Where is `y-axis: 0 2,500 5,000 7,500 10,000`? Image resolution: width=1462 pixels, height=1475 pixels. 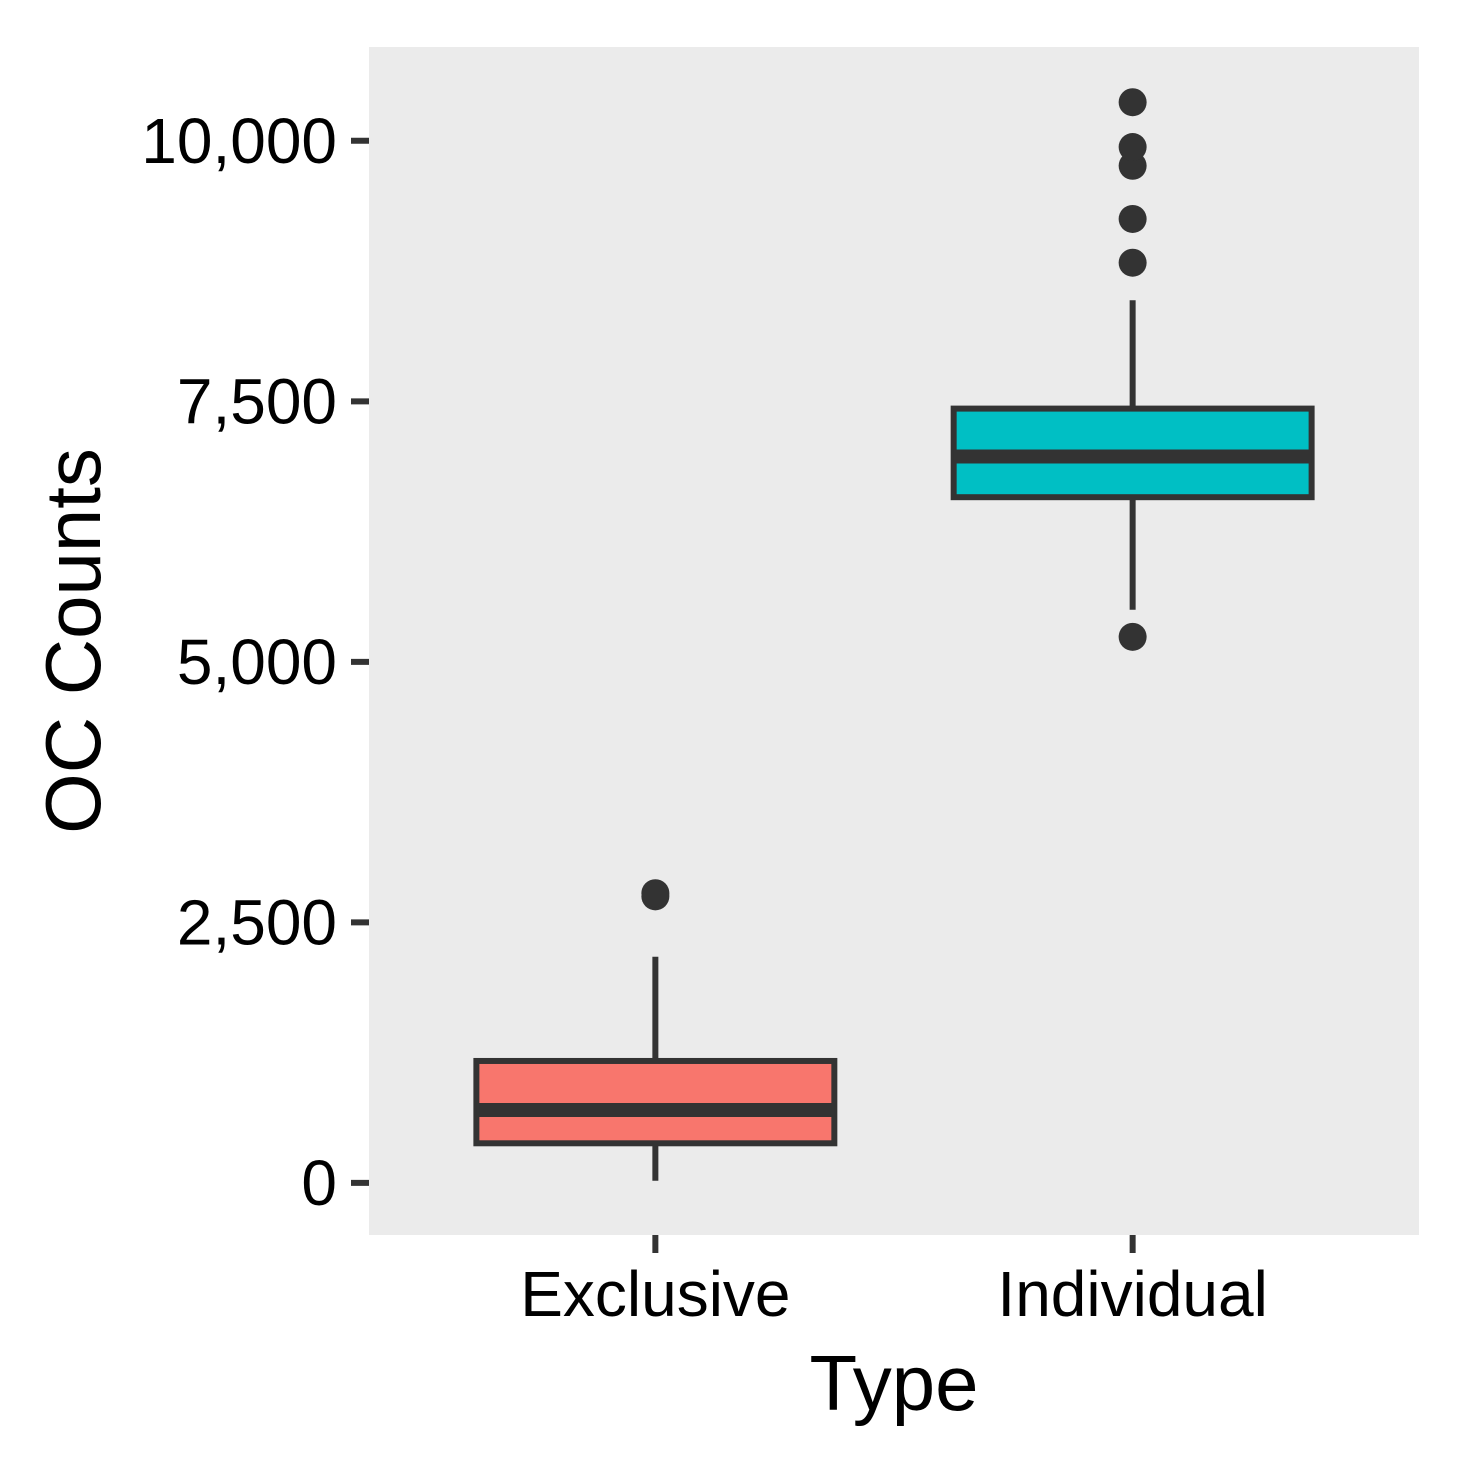 y-axis: 0 2,500 5,000 7,500 10,000 is located at coordinates (255, 662).